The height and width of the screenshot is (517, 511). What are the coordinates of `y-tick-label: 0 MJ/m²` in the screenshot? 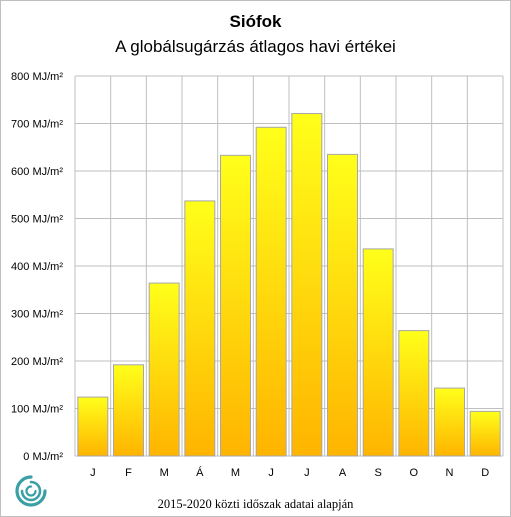 It's located at (43, 457).